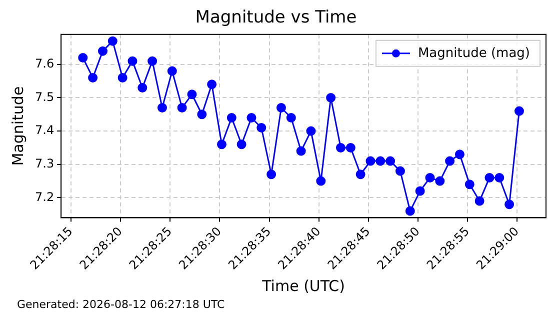 Image resolution: width=560 pixels, height=314 pixels. I want to click on text: Generated: 2026-08-12 06:27:18 UTC, so click(121, 304).